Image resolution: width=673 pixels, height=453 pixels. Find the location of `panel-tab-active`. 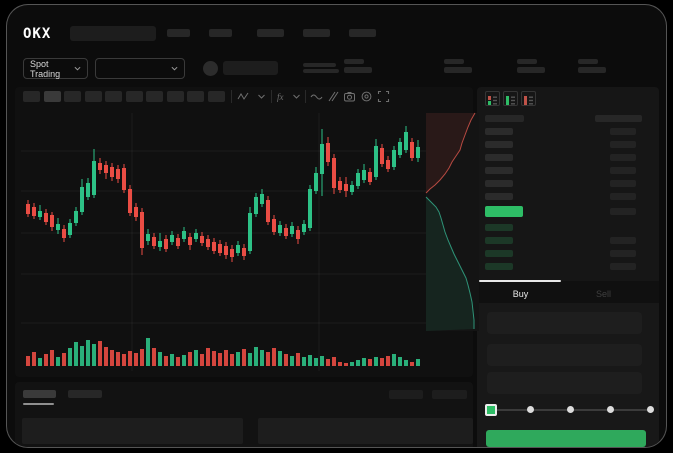

panel-tab-active is located at coordinates (39, 394).